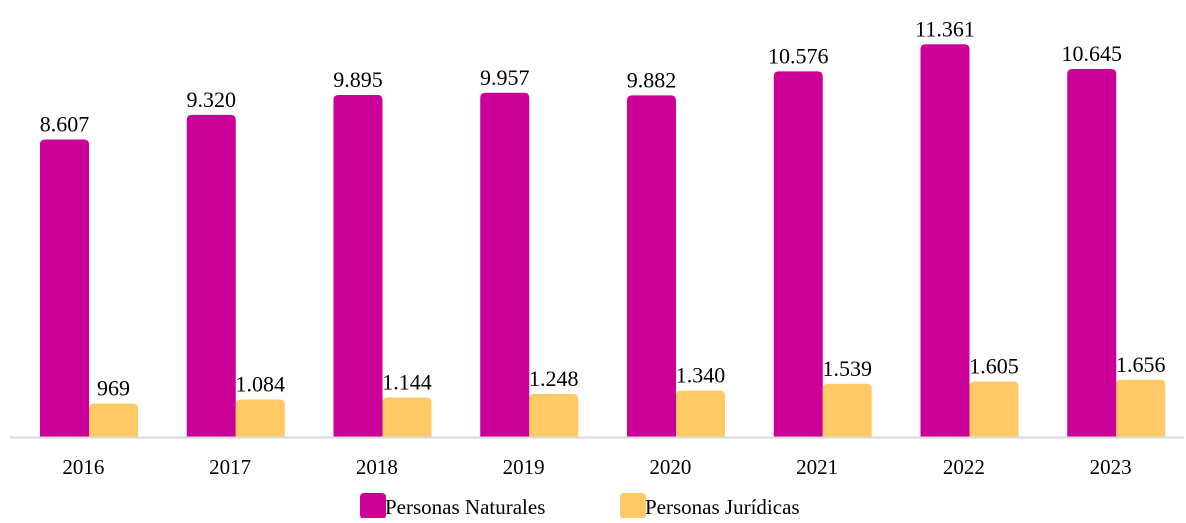 This screenshot has width=1186, height=523. I want to click on bar-juridicas-2022, so click(994, 409).